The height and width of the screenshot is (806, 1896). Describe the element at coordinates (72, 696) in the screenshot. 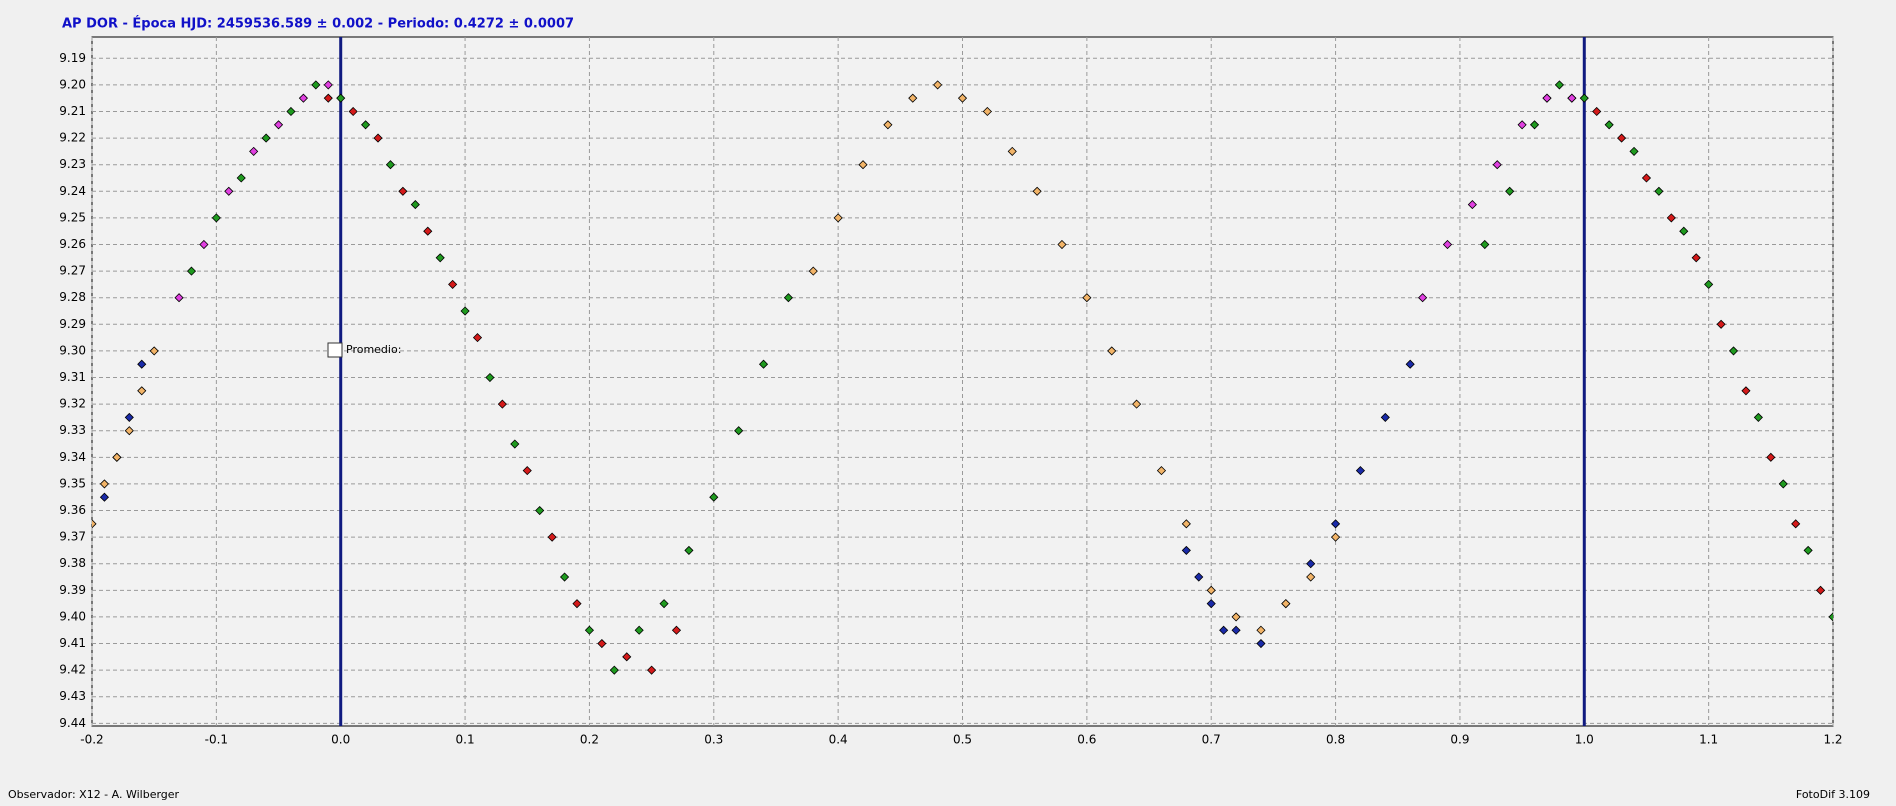

I see `y-tick-label: 9.43` at that location.